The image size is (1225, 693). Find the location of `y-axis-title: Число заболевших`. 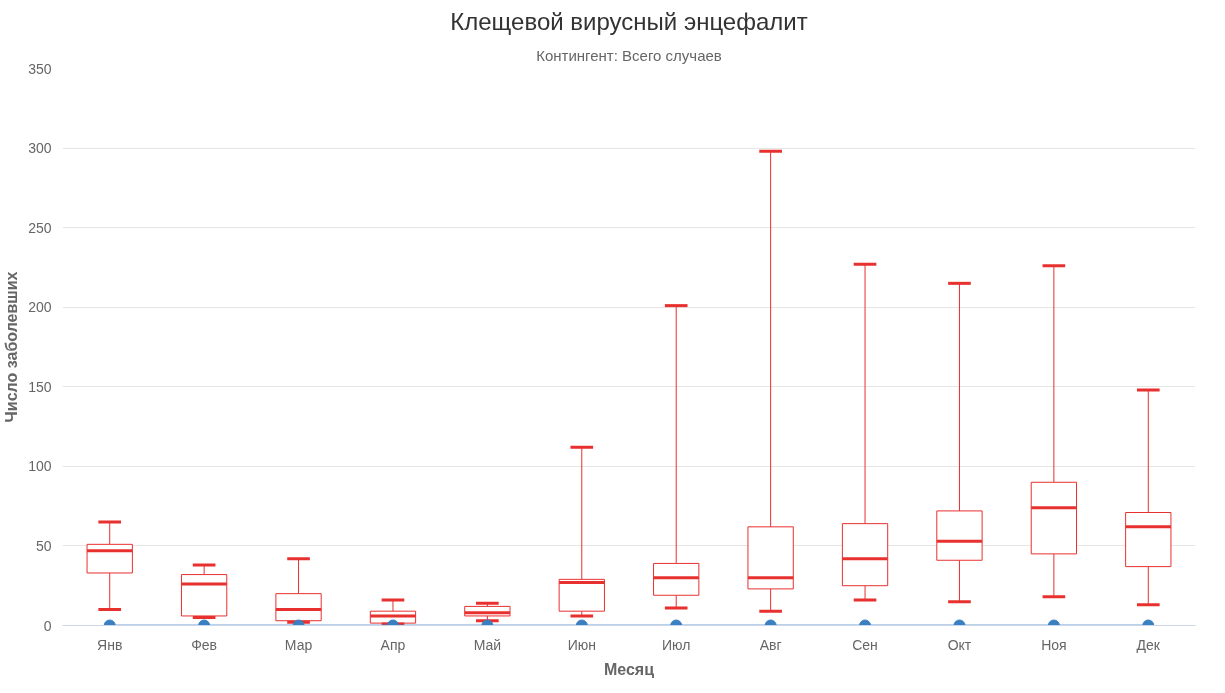

y-axis-title: Число заболевших is located at coordinates (12, 347).